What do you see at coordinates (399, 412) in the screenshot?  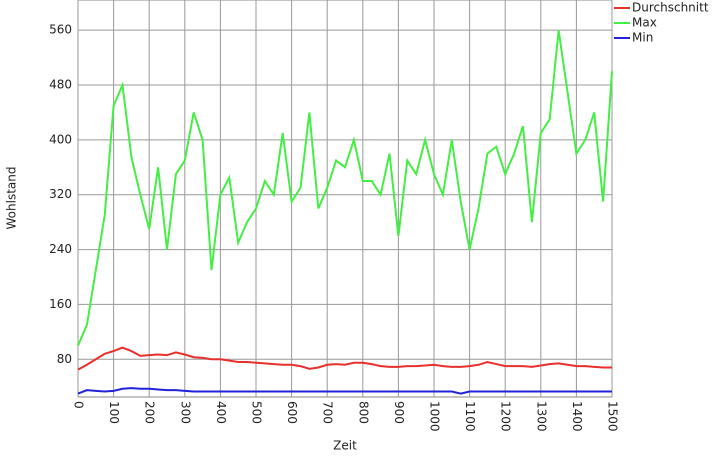 I see `x-tick-label: 900` at bounding box center [399, 412].